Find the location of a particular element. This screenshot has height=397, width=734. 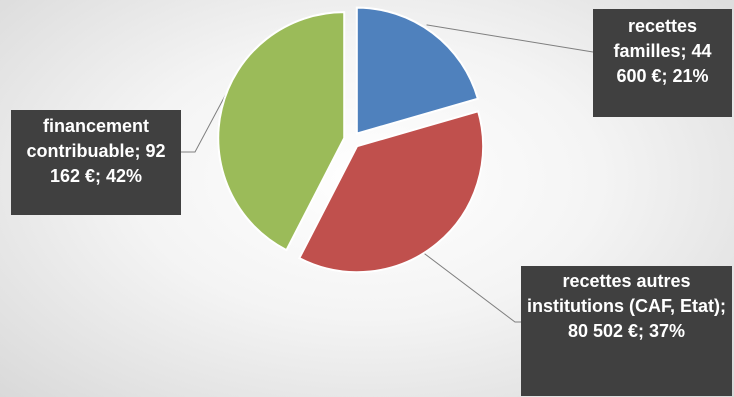

leader-line-recettes-familles is located at coordinates (510, 38).